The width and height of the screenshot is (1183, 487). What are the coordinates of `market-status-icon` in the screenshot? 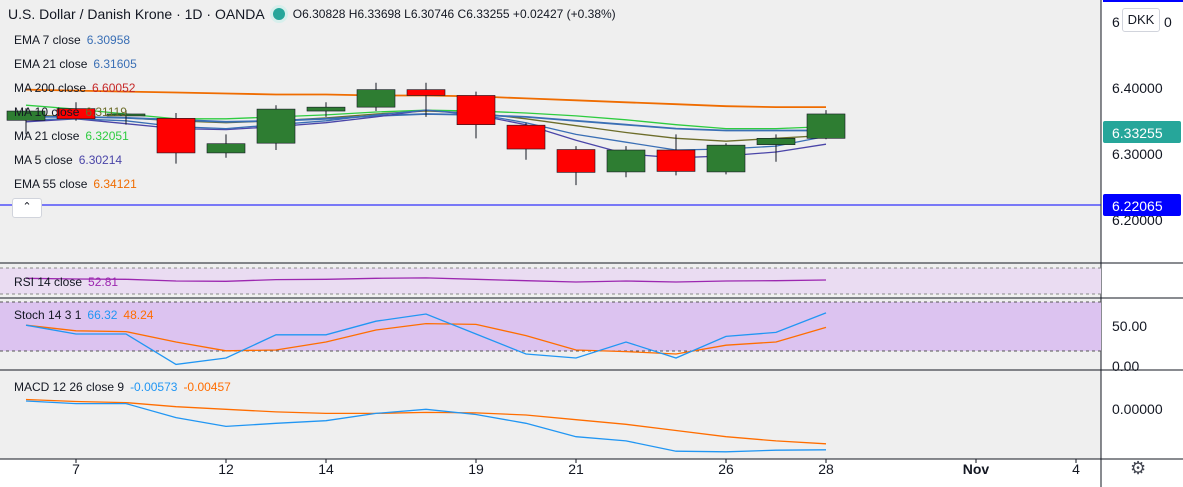 It's located at (278, 14).